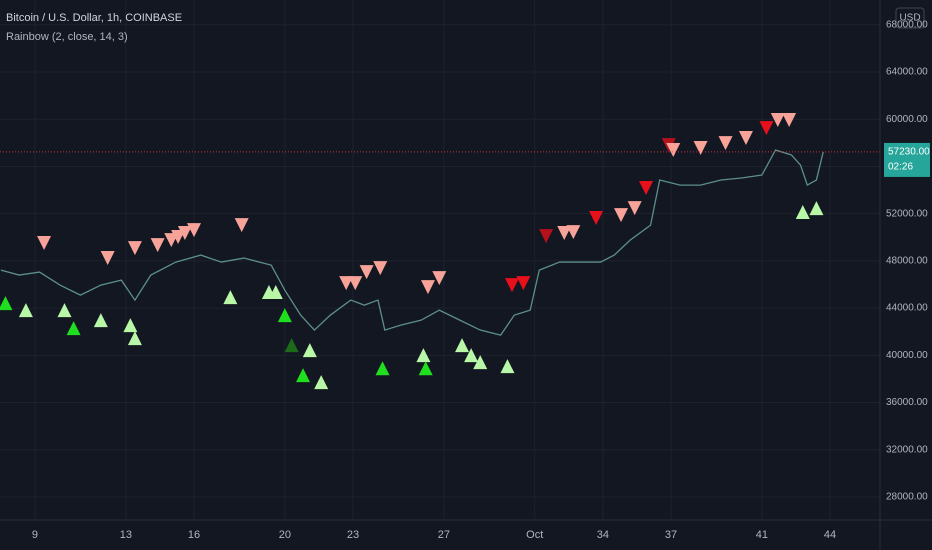  Describe the element at coordinates (285, 535) in the screenshot. I see `x-tick-label: 20` at that location.